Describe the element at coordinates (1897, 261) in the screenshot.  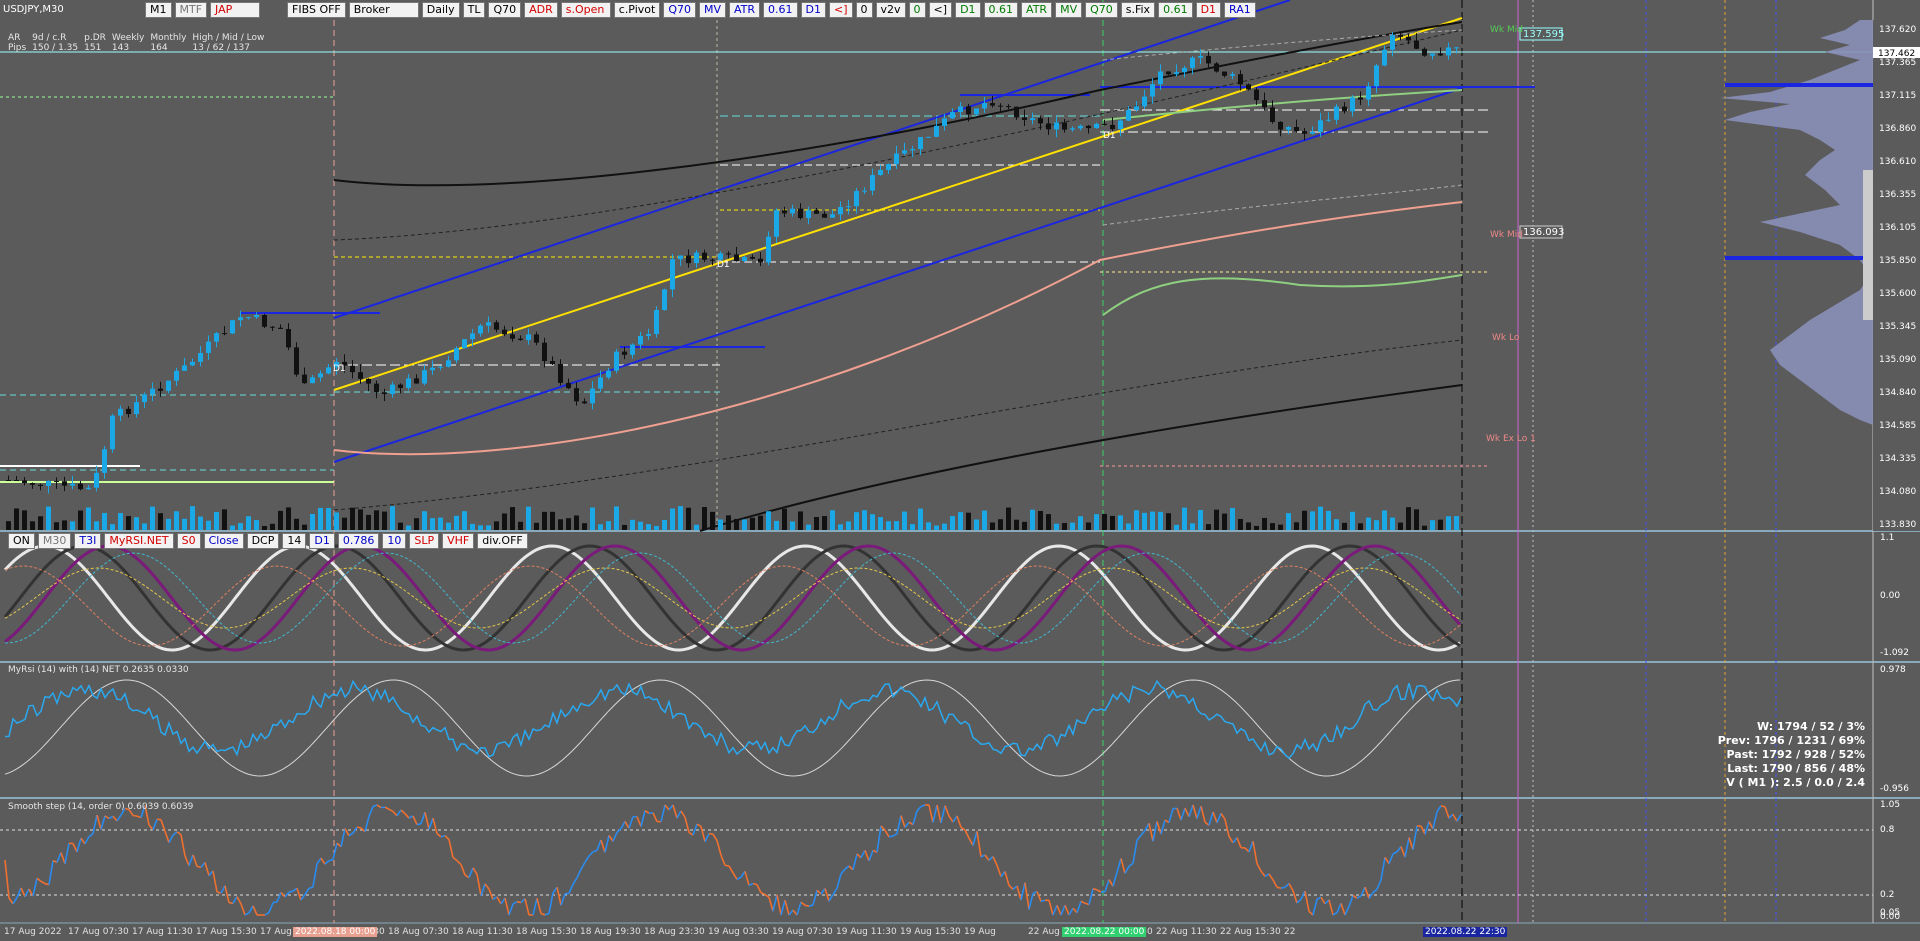
I see `price-axis-label: 135.850` at that location.